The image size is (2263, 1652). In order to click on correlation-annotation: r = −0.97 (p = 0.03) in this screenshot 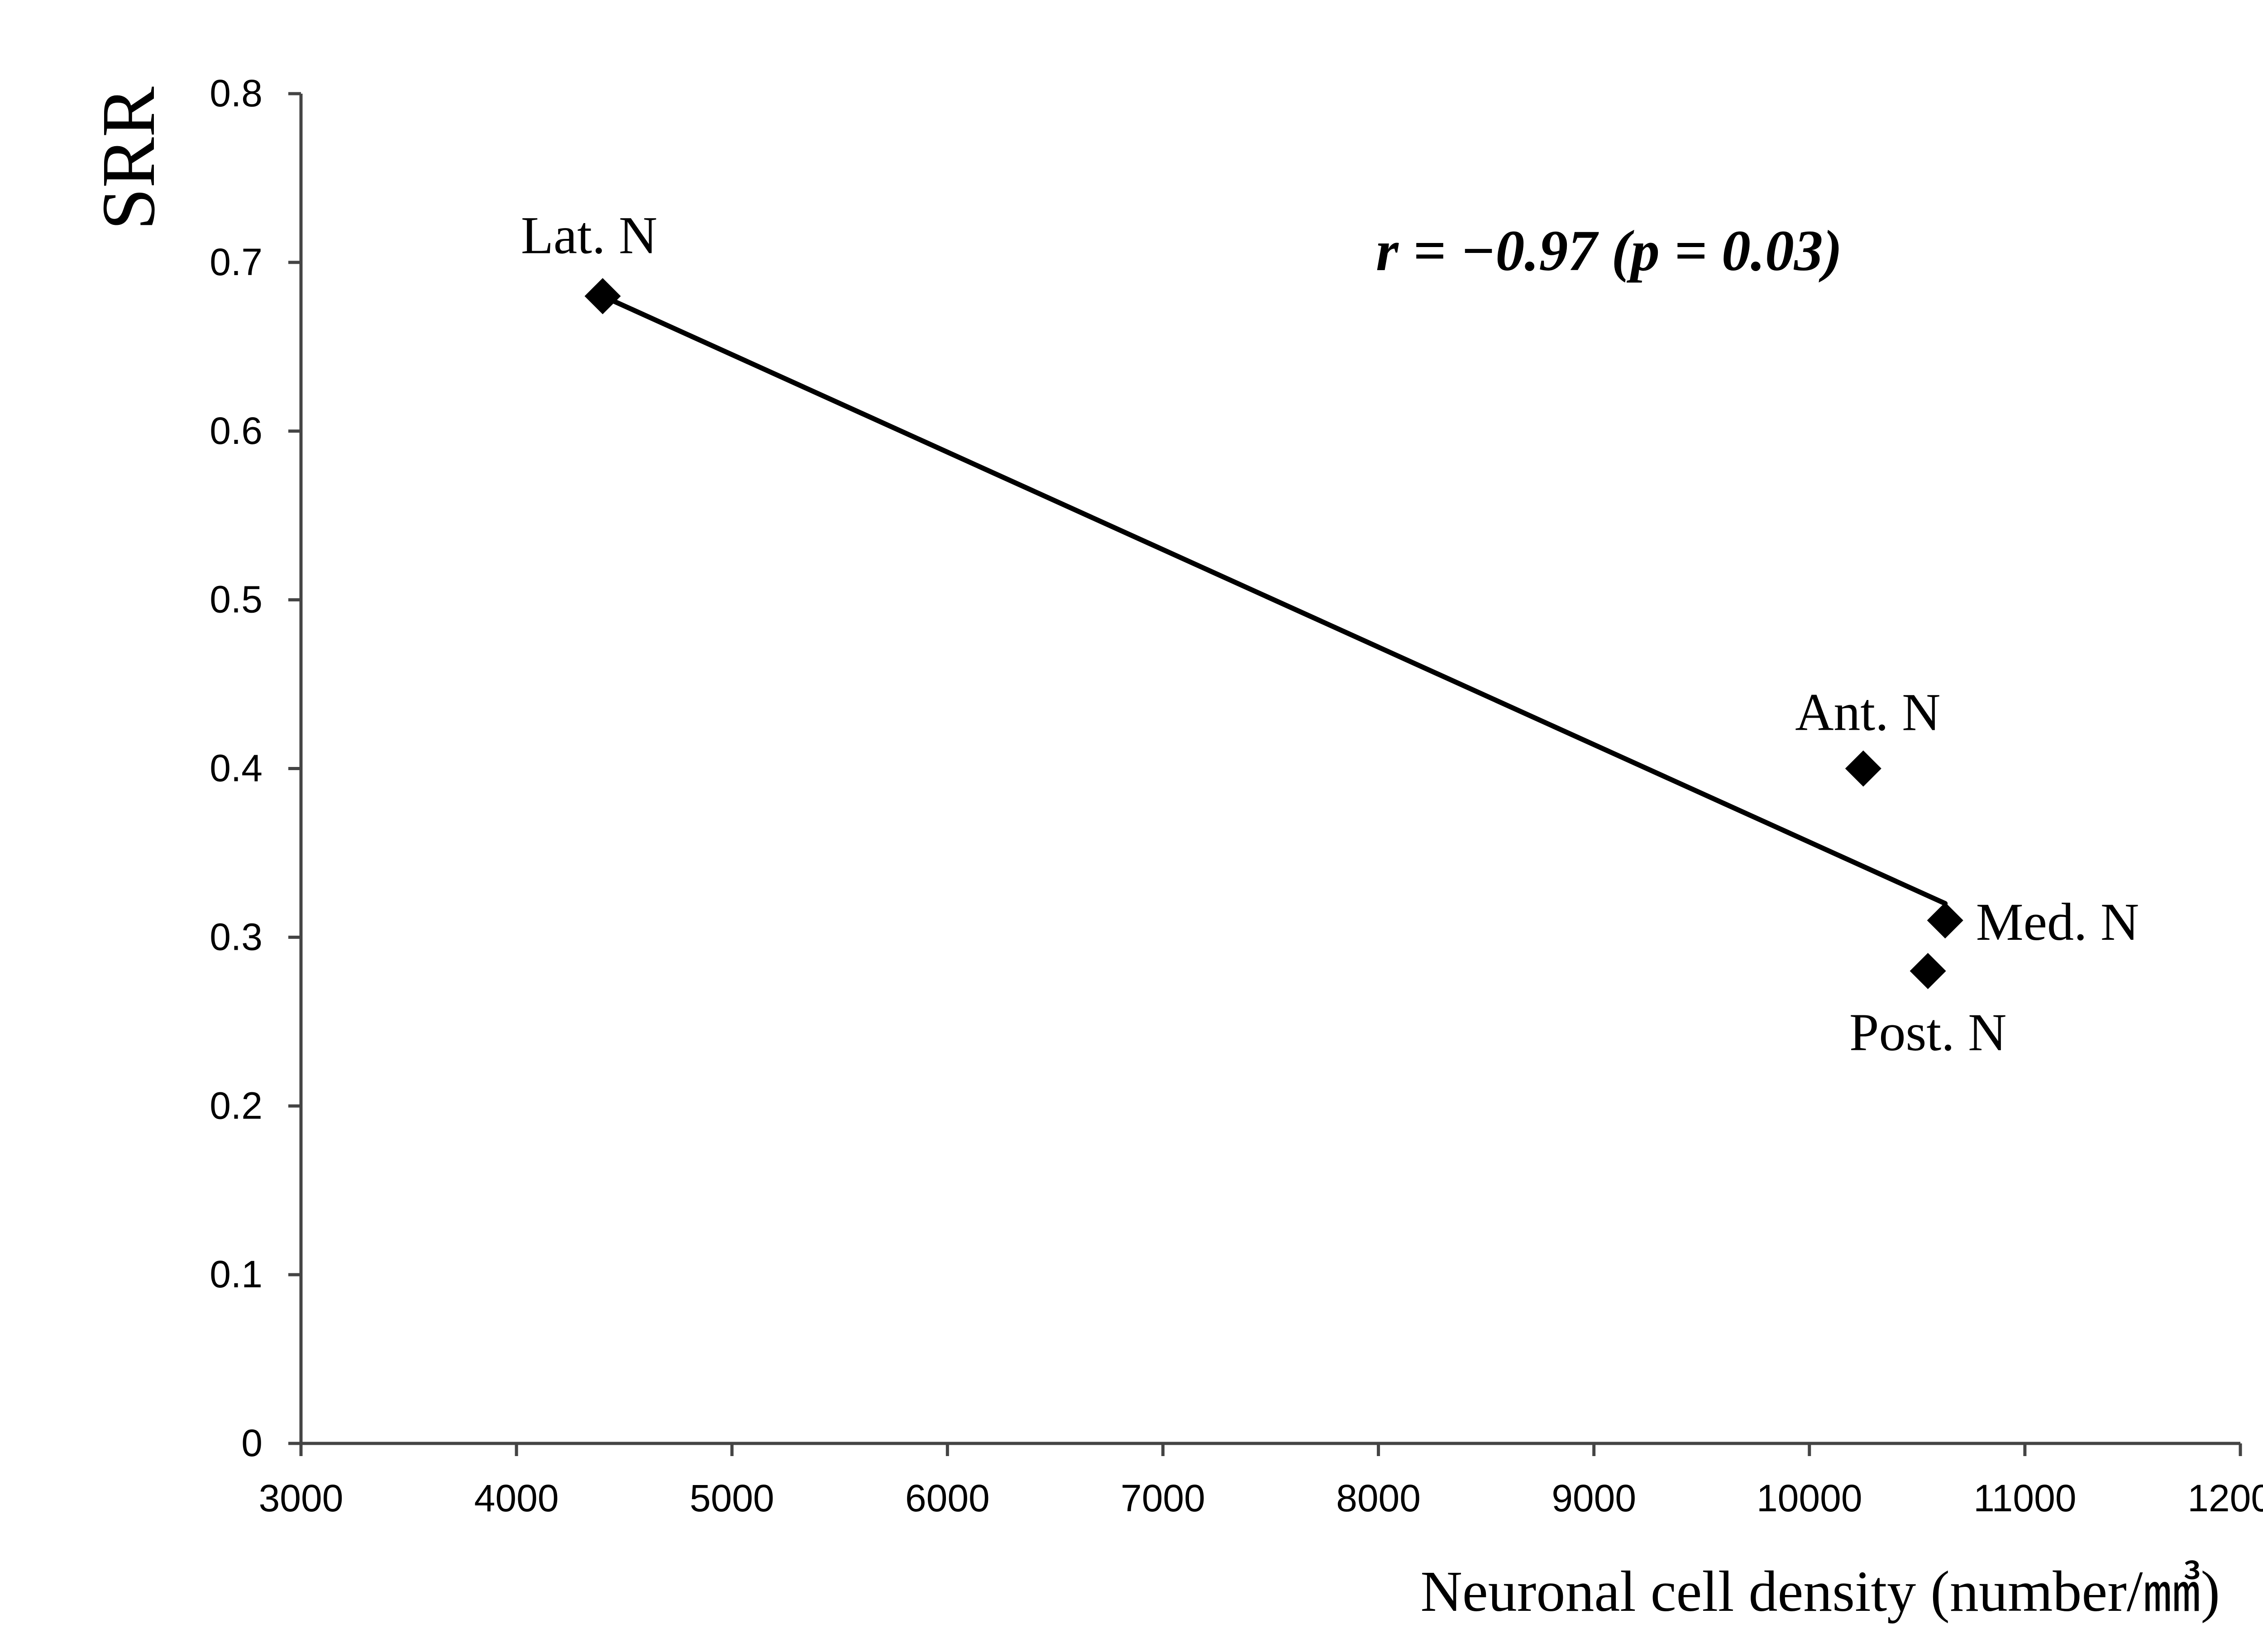, I will do `click(1609, 251)`.